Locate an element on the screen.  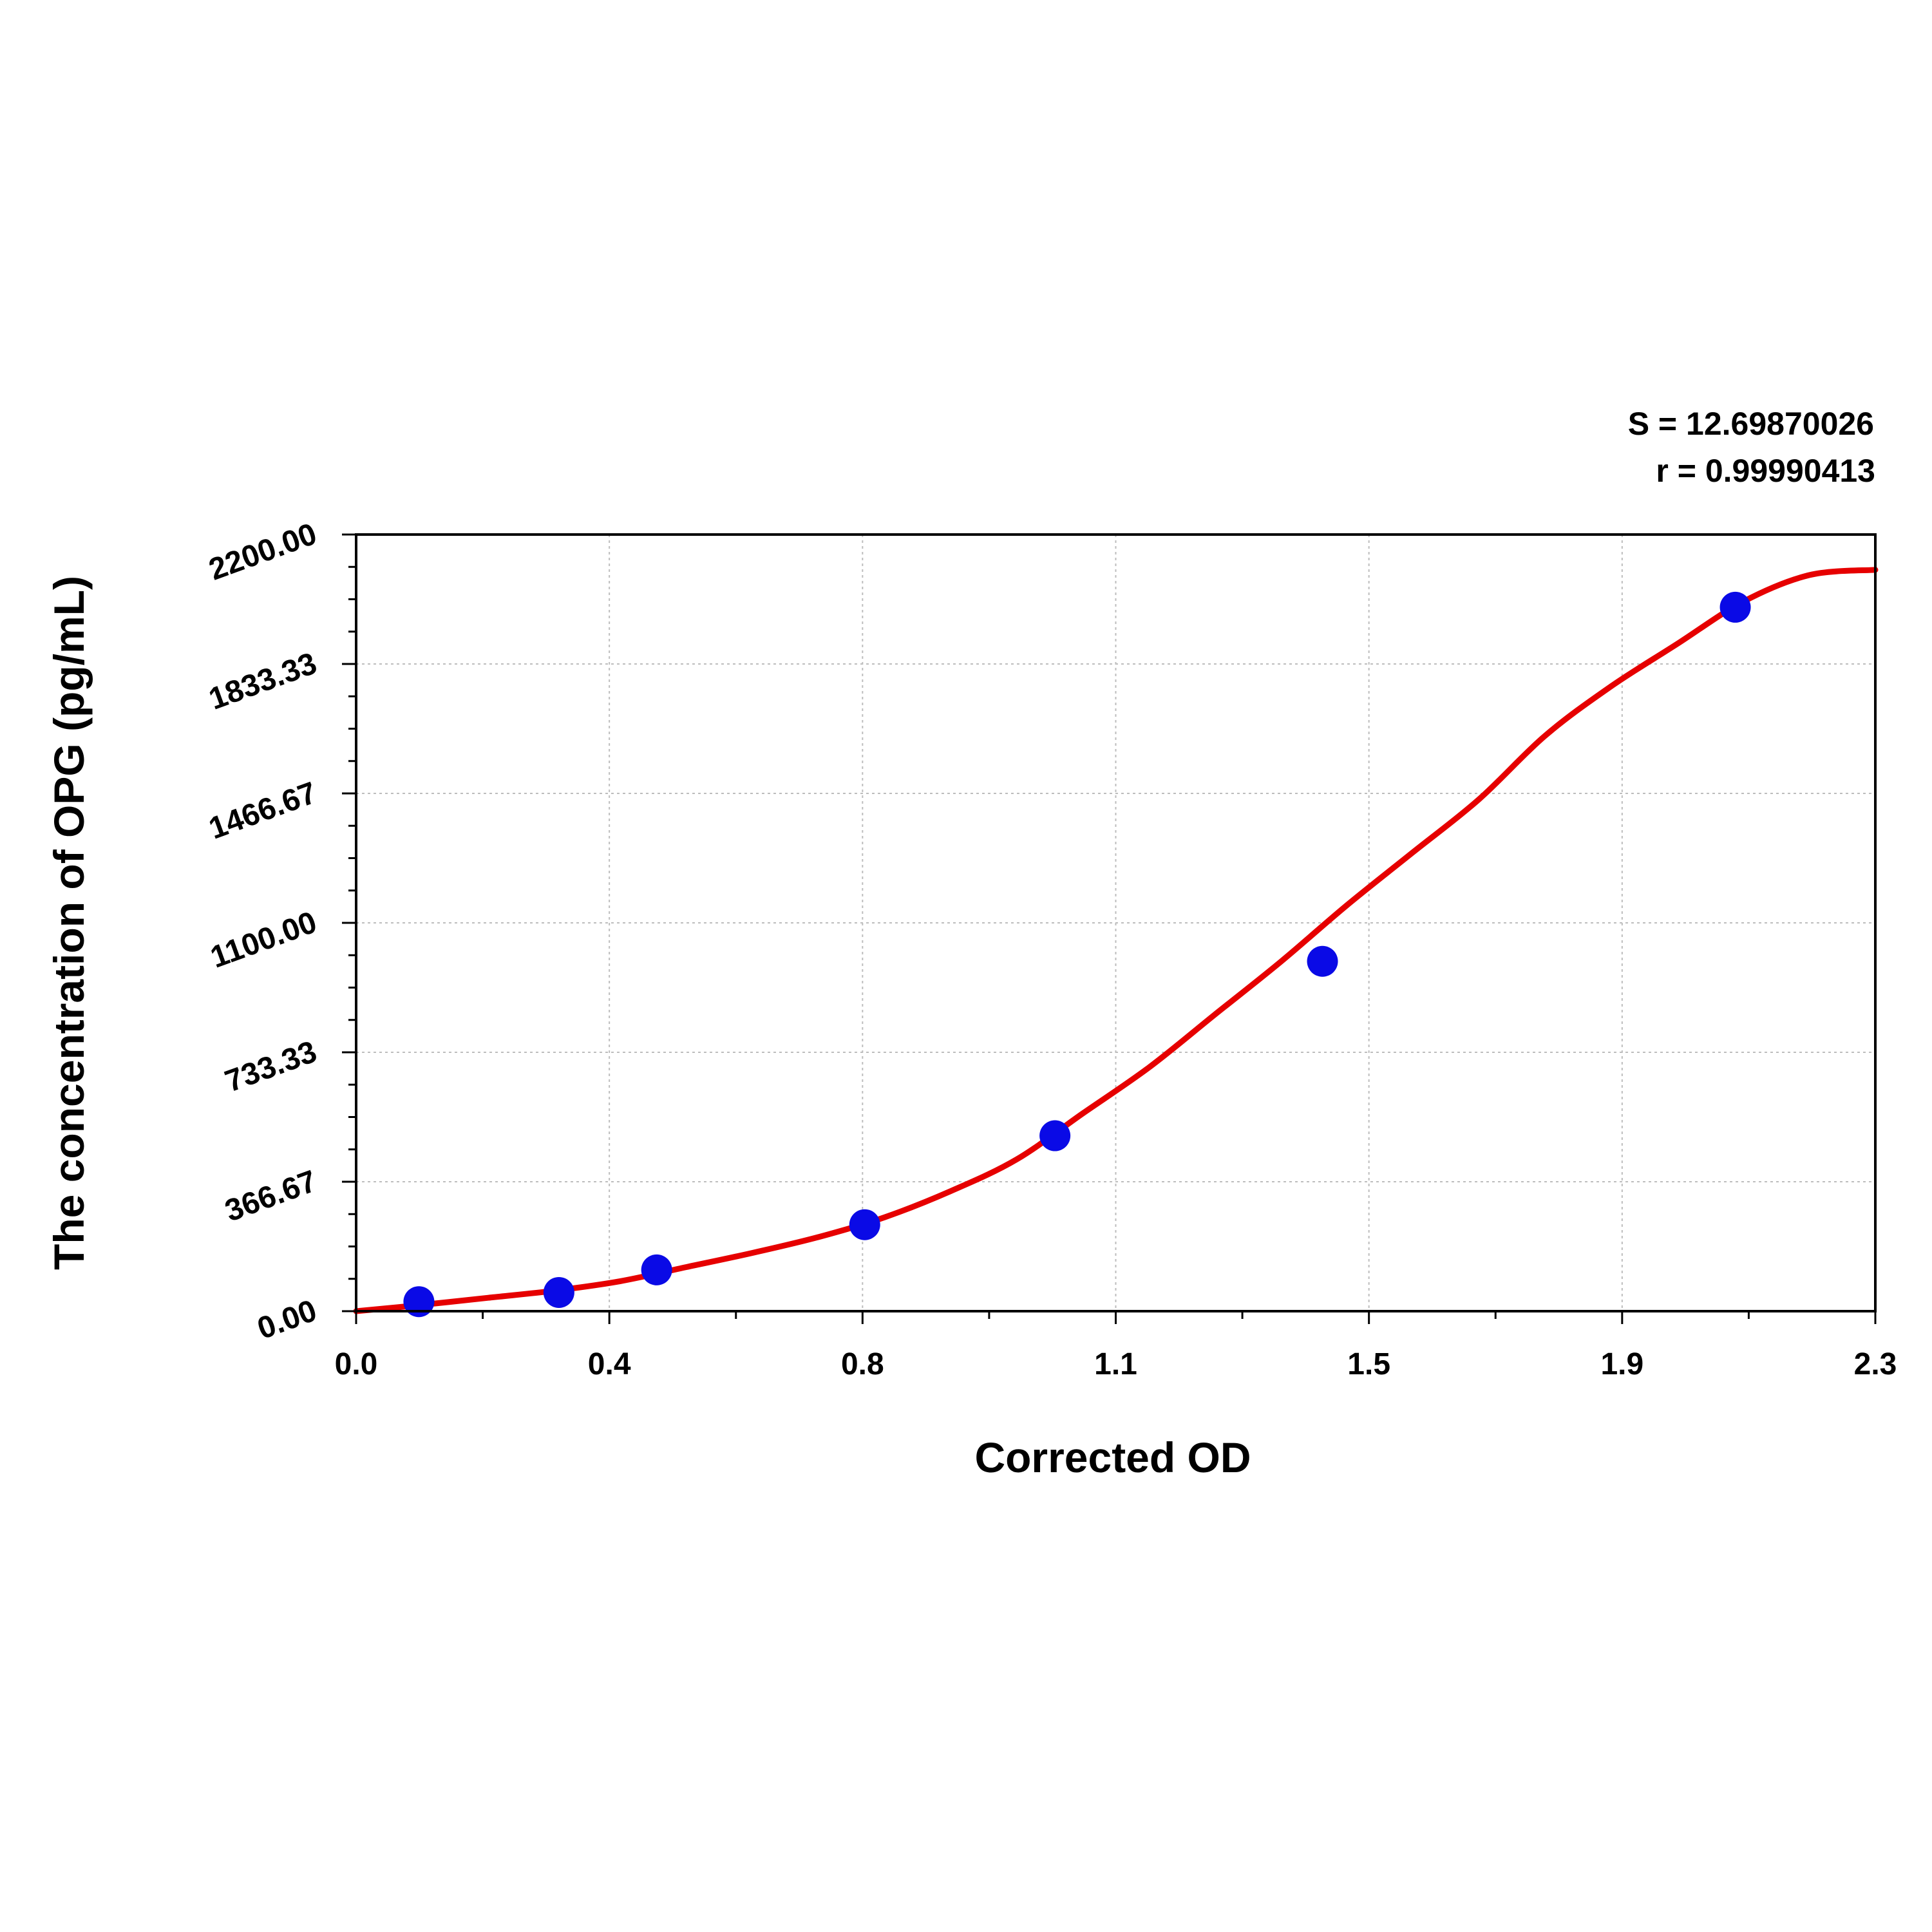
y-tick-label: 2200.00 is located at coordinates (263, 552).